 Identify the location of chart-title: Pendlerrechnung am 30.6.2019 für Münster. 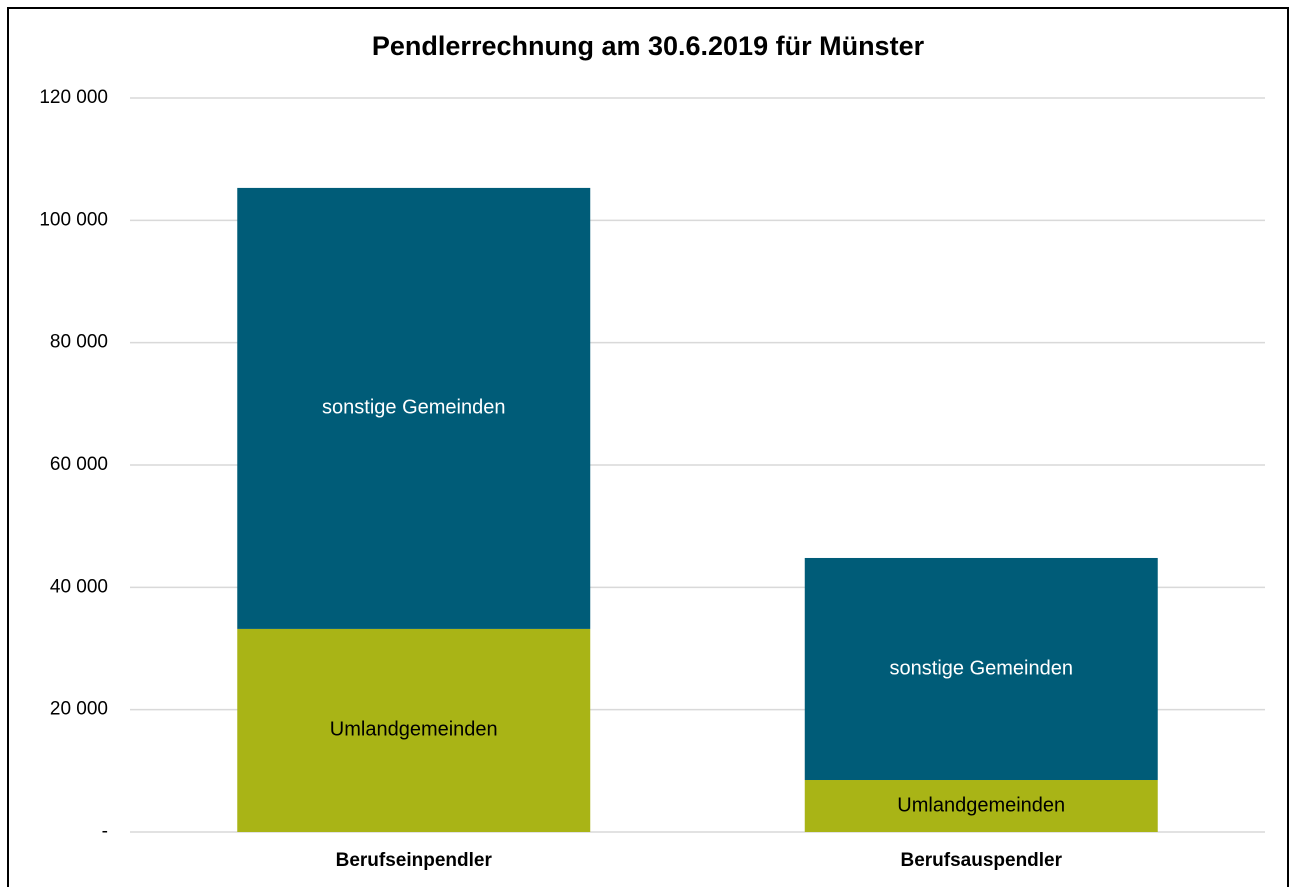
(648, 46).